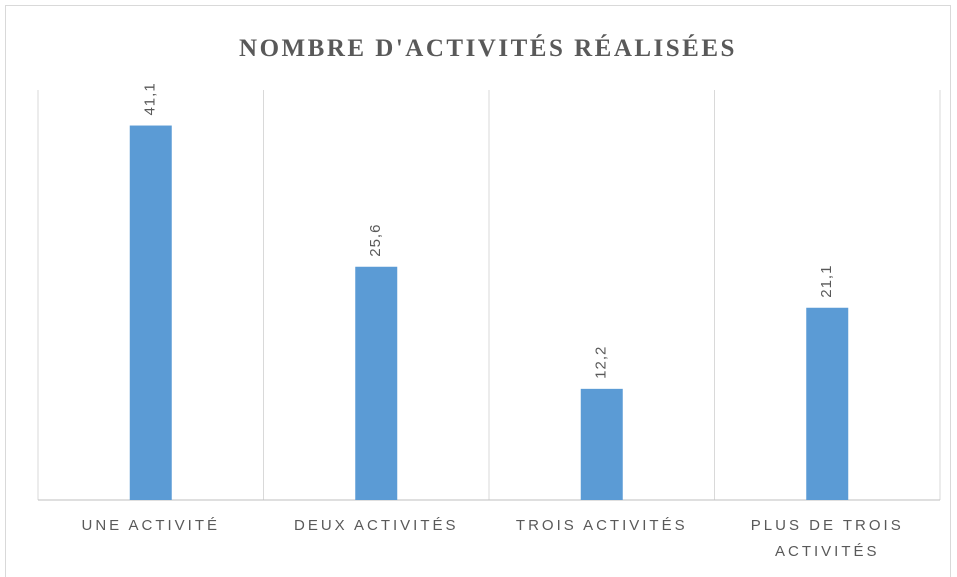 The width and height of the screenshot is (957, 577). Describe the element at coordinates (375, 240) in the screenshot. I see `data-label: 25,6` at that location.